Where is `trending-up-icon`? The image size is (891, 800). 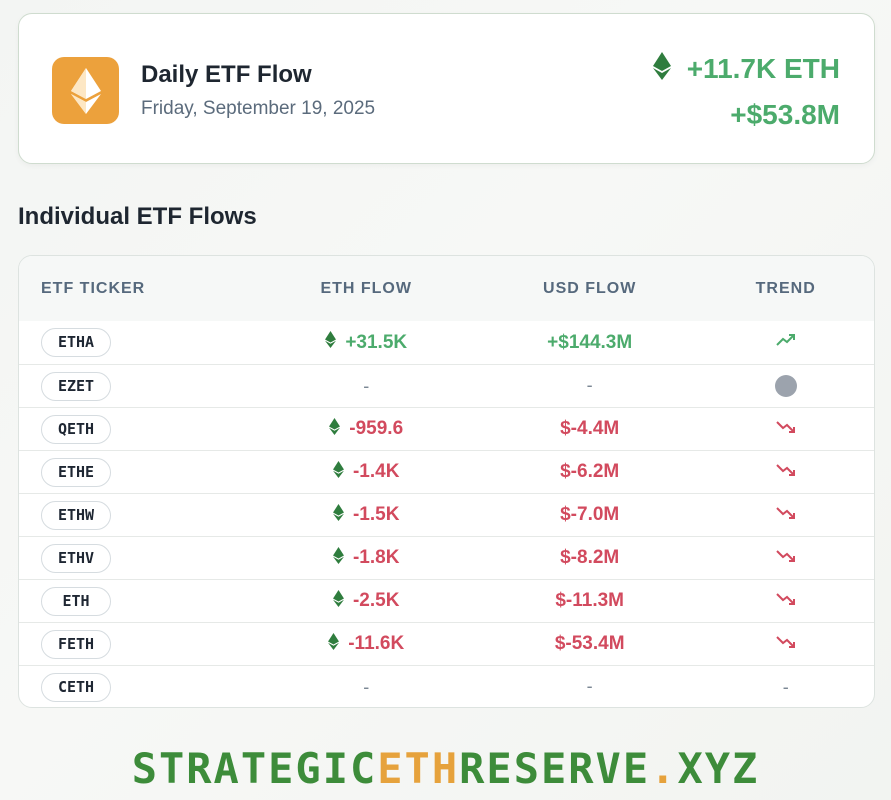 trending-up-icon is located at coordinates (785, 342).